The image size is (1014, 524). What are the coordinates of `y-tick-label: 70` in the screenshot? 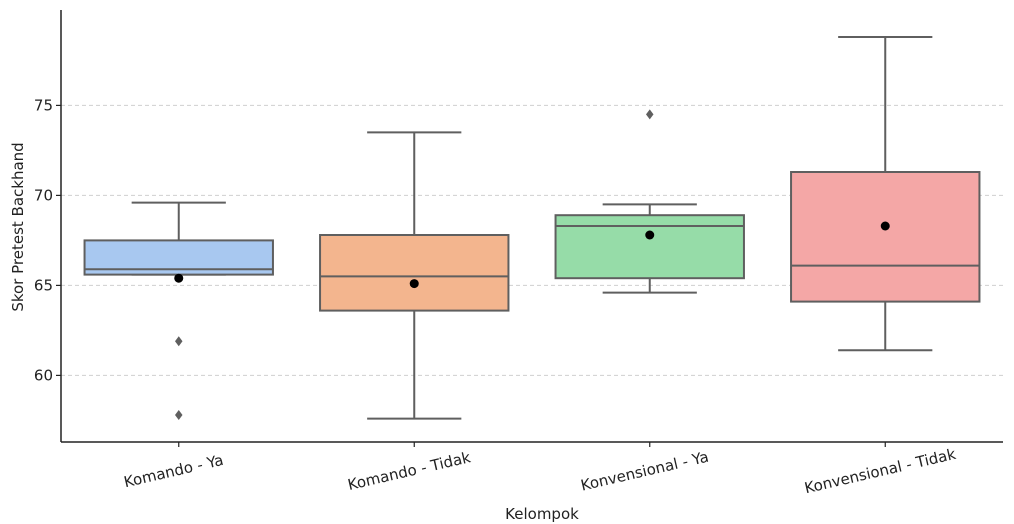 It's located at (43, 195).